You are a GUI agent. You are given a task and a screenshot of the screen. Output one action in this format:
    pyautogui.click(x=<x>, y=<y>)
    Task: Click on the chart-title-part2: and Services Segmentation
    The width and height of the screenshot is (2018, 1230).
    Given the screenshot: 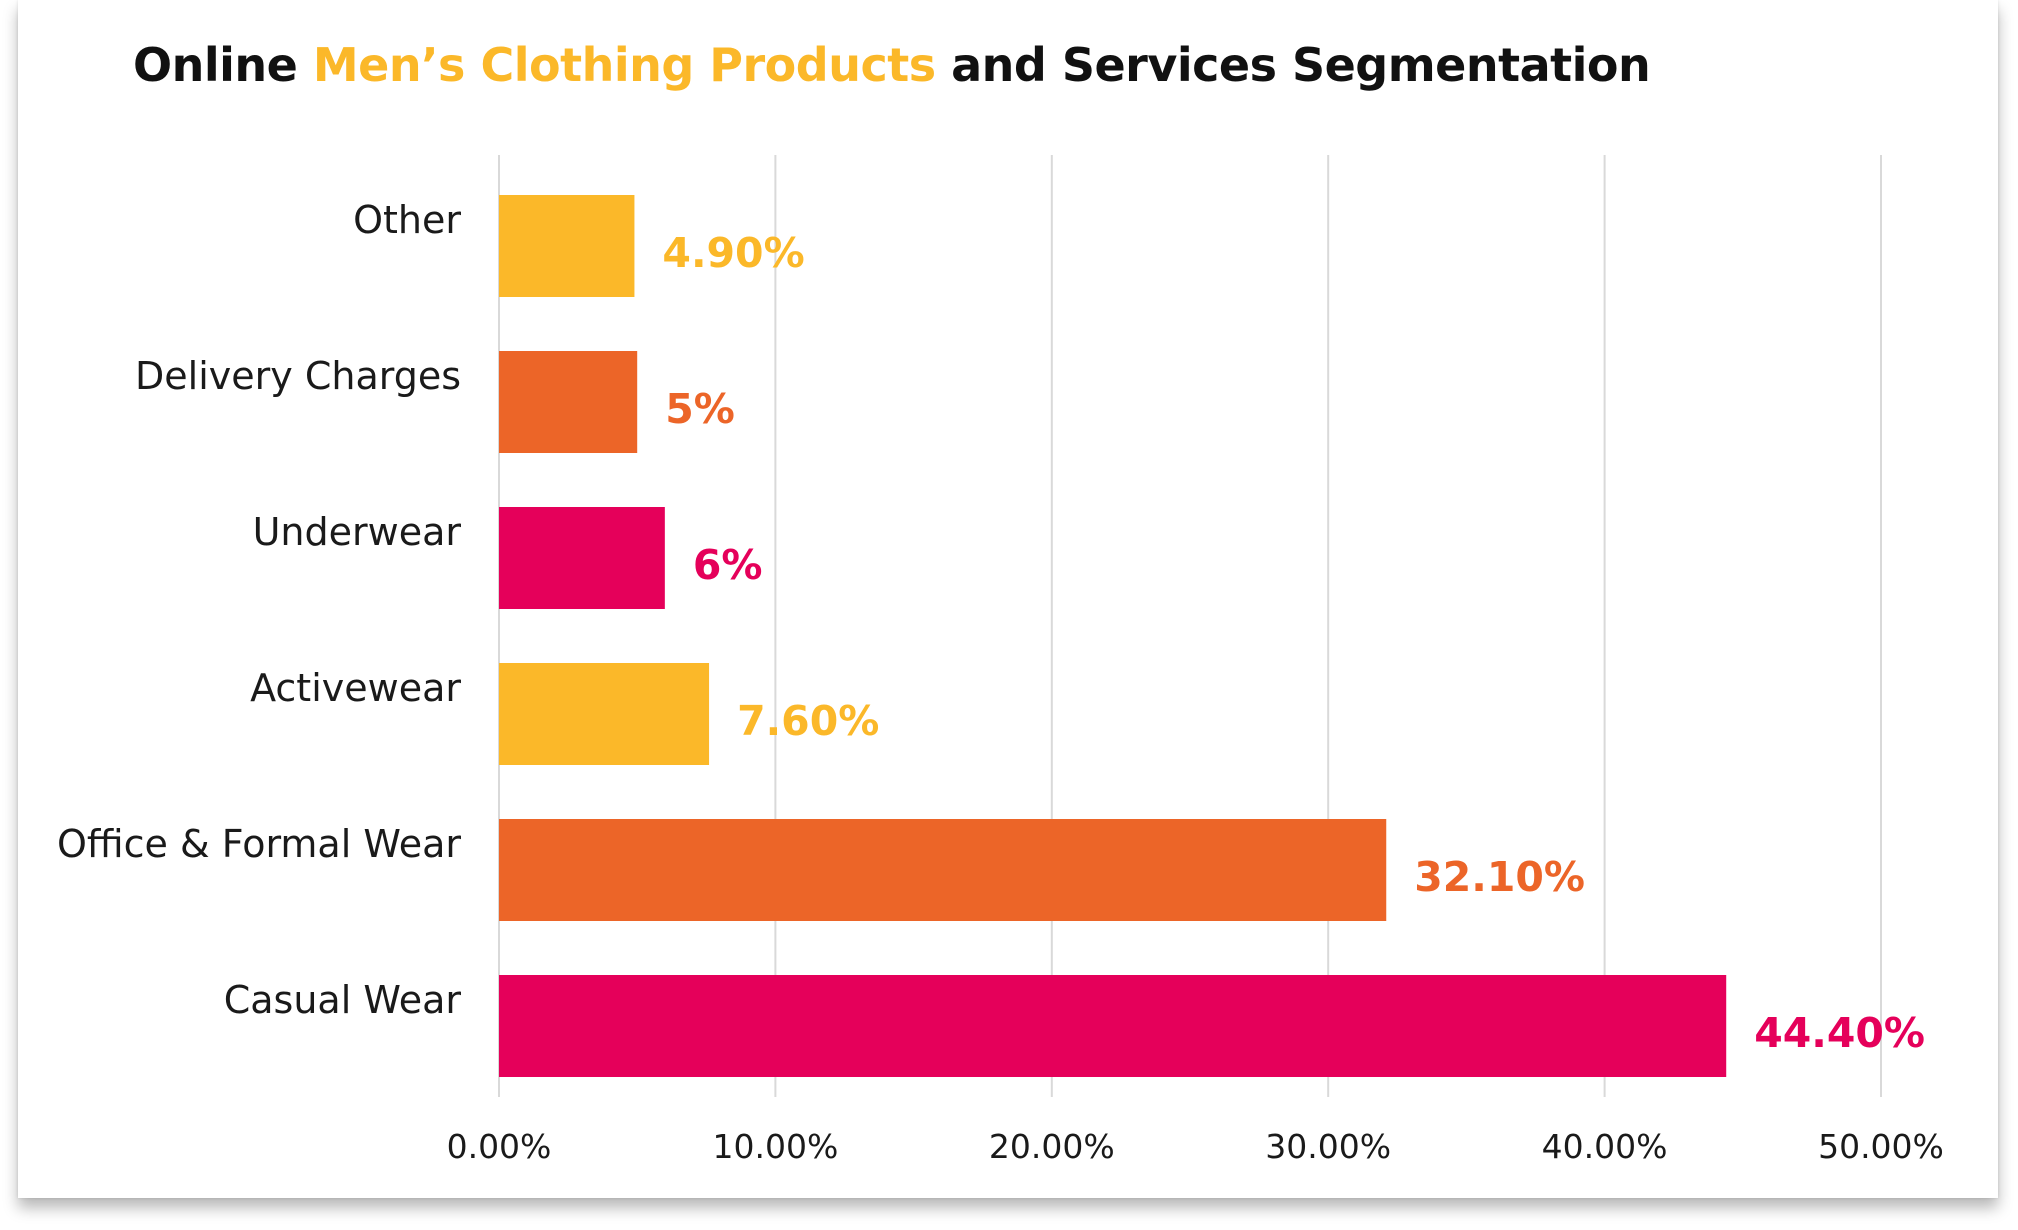 What is the action you would take?
    pyautogui.click(x=1293, y=65)
    